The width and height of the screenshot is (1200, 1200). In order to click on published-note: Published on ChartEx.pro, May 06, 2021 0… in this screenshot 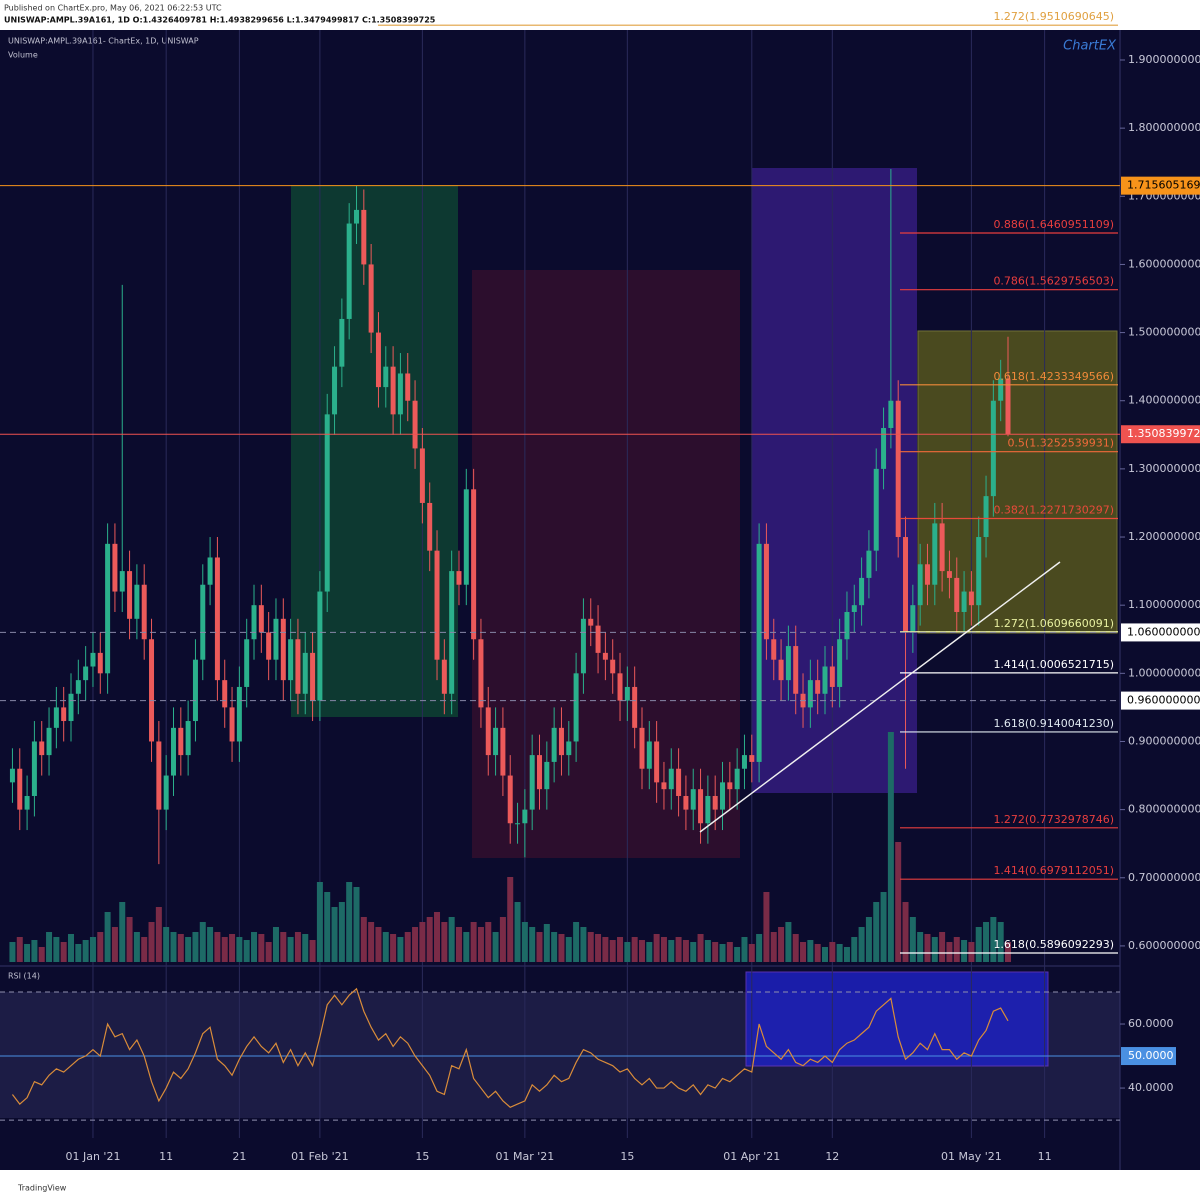, I will do `click(113, 8)`.